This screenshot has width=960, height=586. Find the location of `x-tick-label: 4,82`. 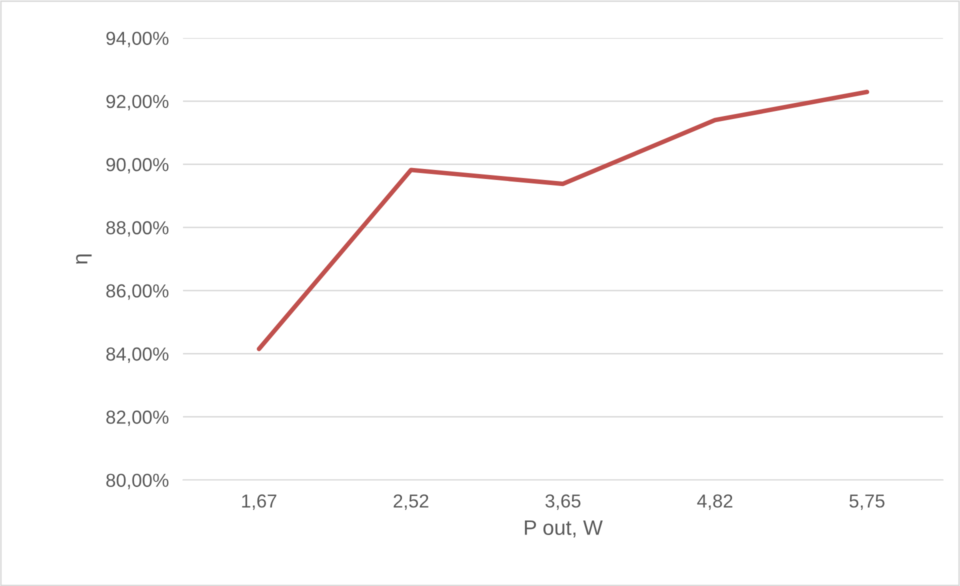

x-tick-label: 4,82 is located at coordinates (714, 502).